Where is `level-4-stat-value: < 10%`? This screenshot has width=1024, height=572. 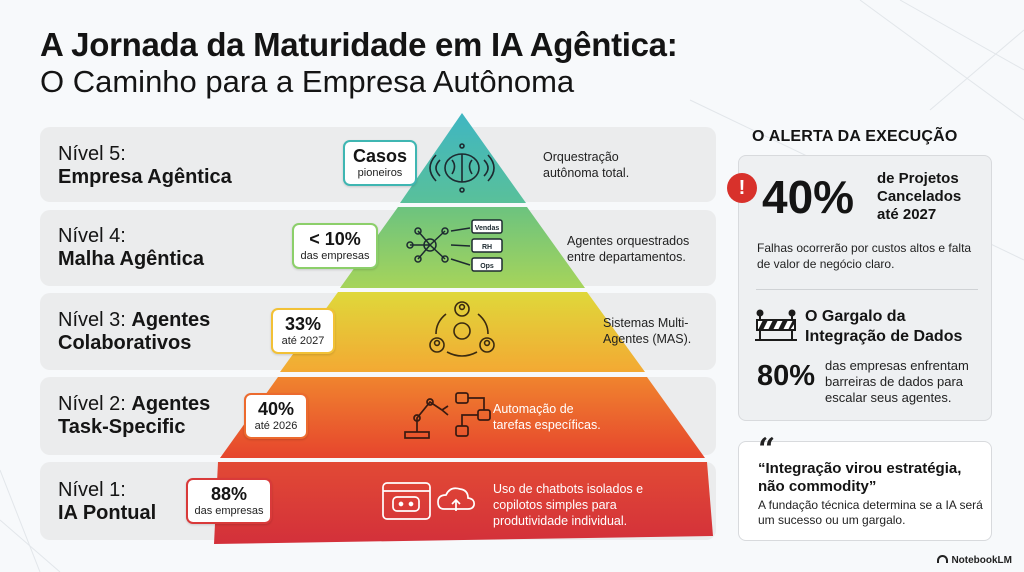 level-4-stat-value: < 10% is located at coordinates (335, 239).